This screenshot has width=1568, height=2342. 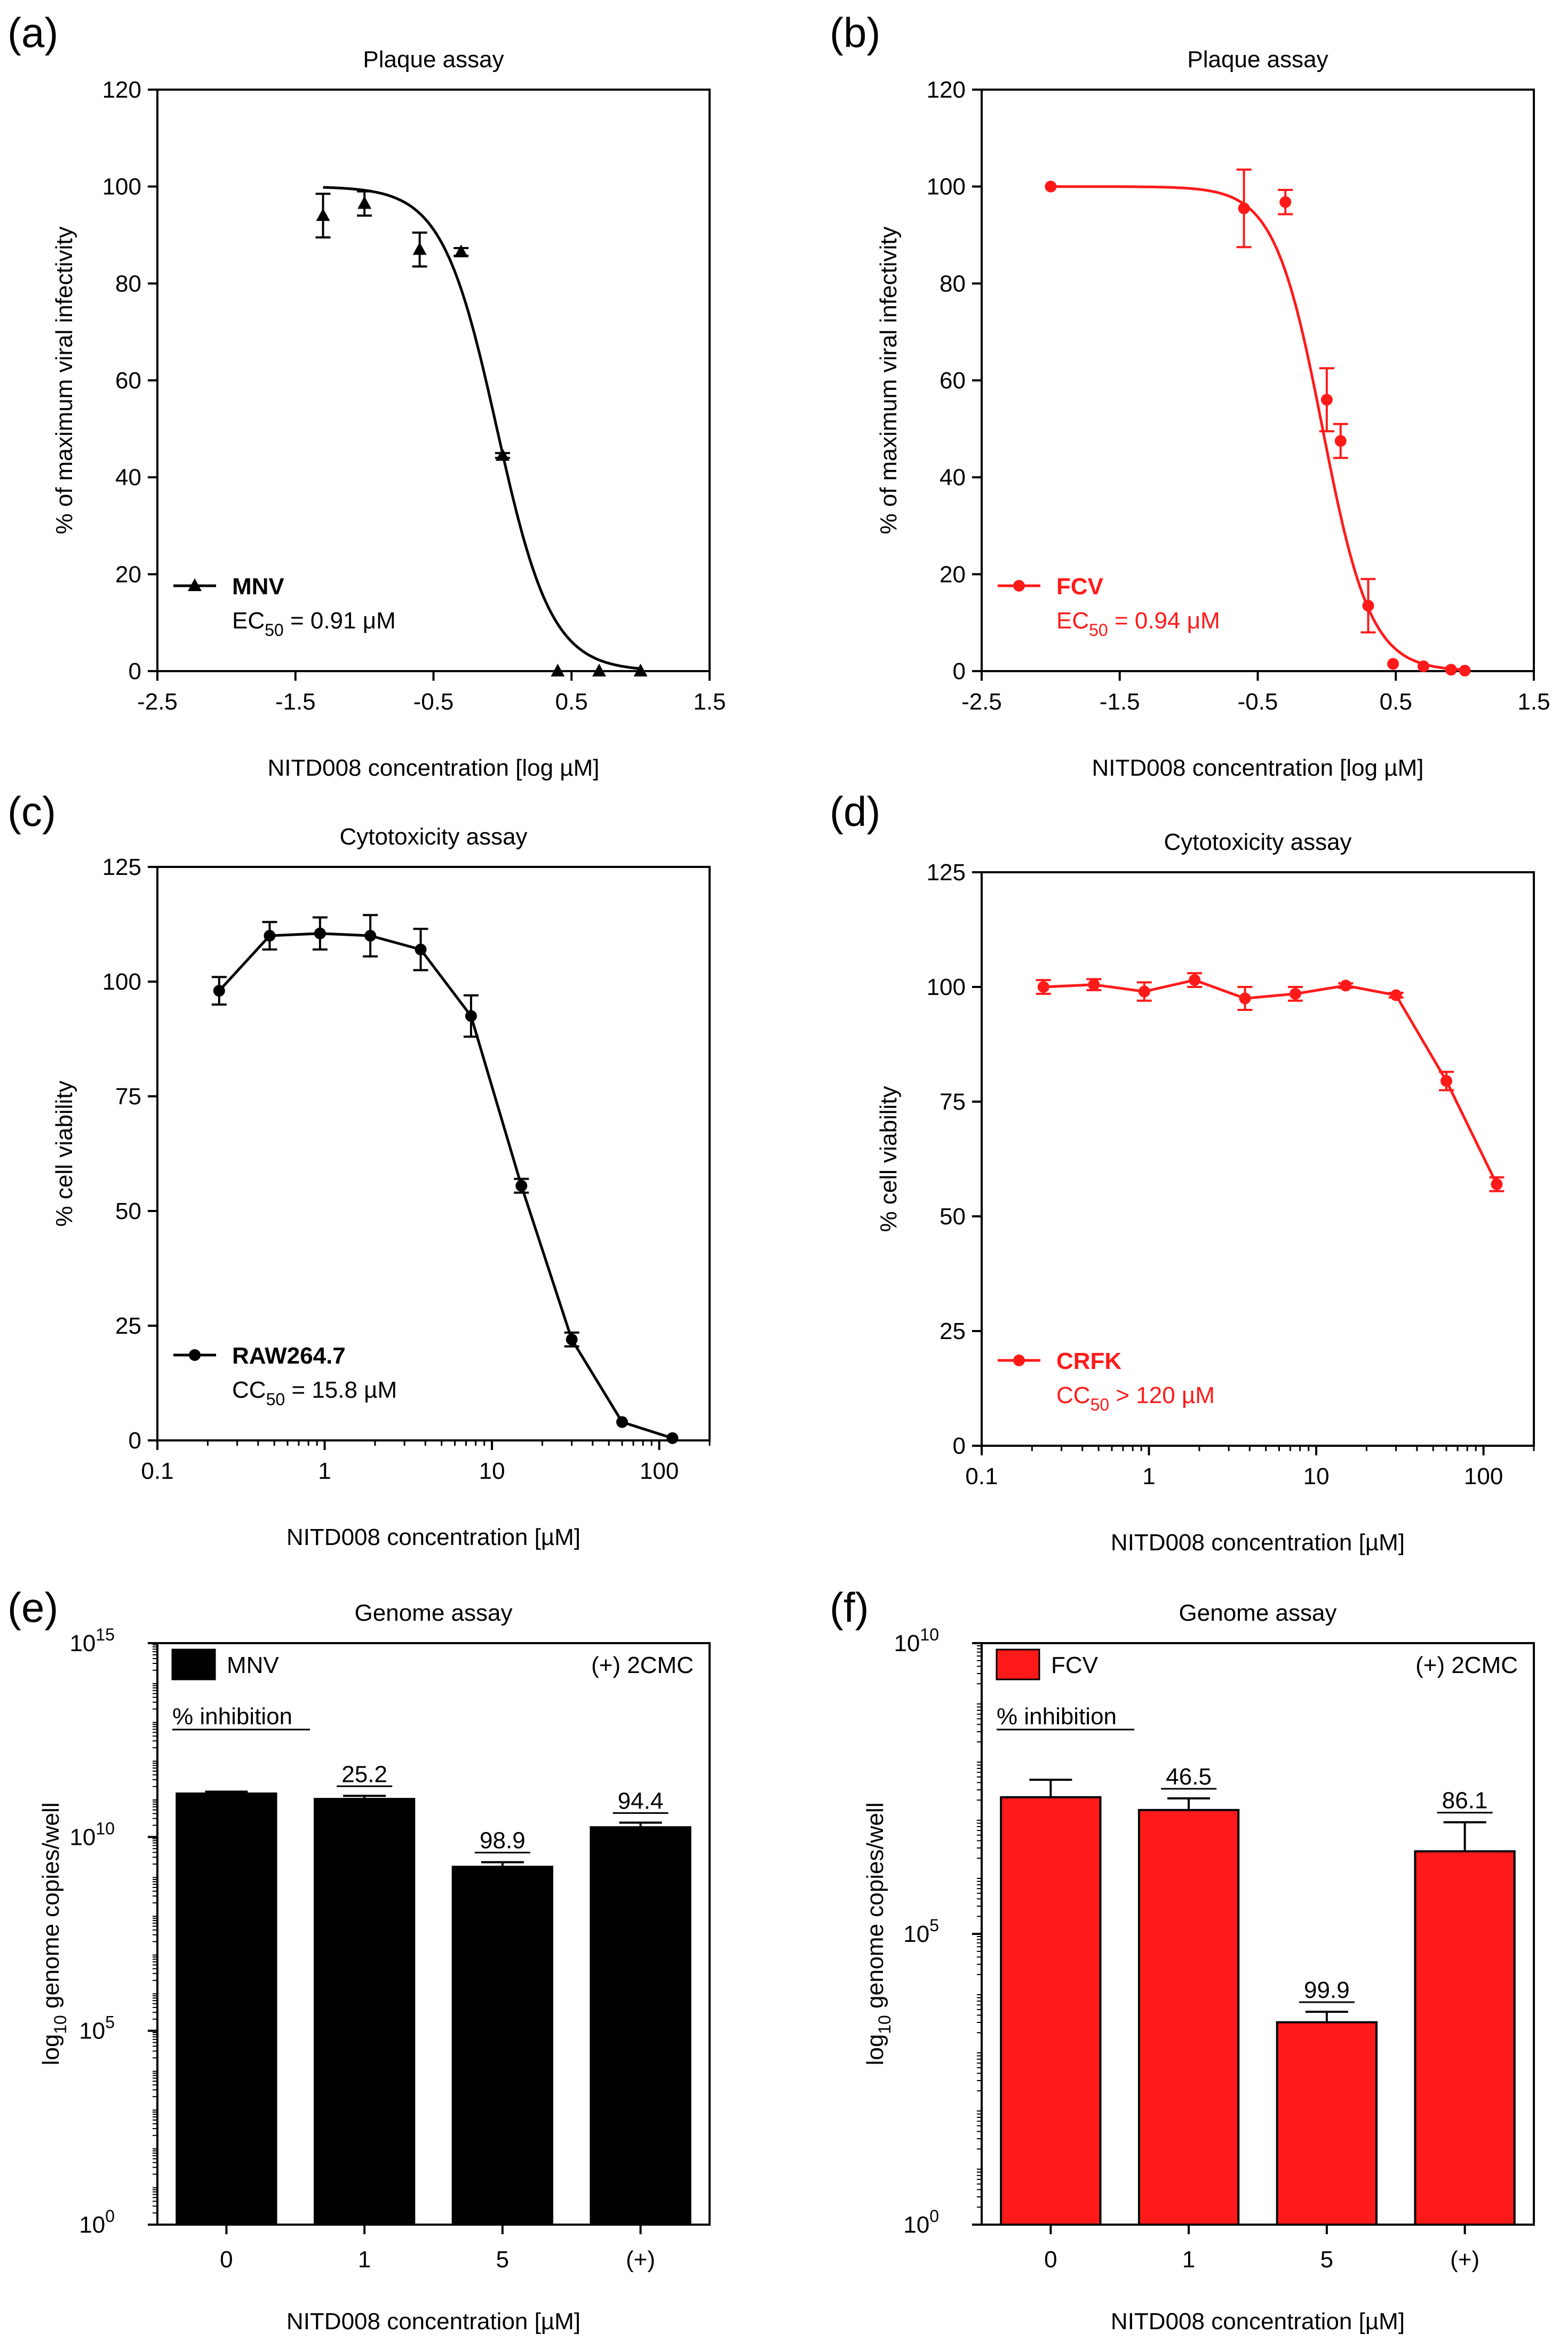 I want to click on legend: FCV EC50 = 0.94 μM, so click(x=1109, y=606).